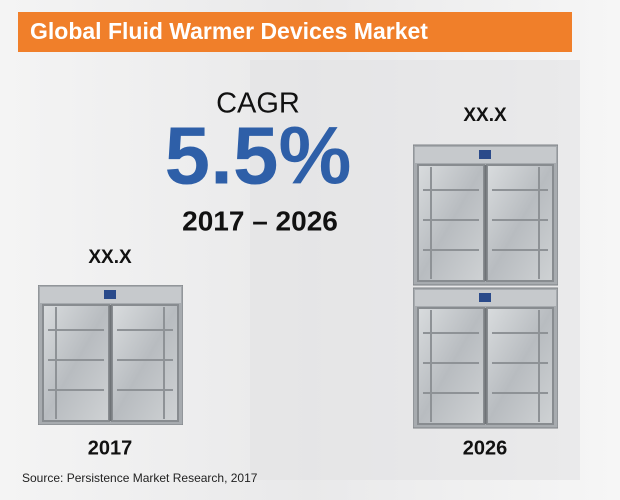 Image resolution: width=620 pixels, height=500 pixels. What do you see at coordinates (110, 448) in the screenshot?
I see `item-year: 2017` at bounding box center [110, 448].